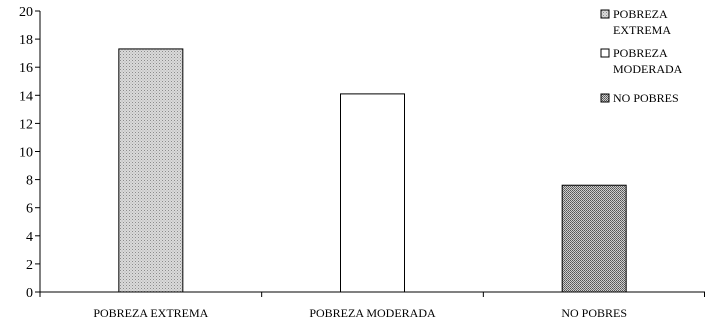 This screenshot has width=705, height=323. I want to click on x-category-label: POBREZA EXTREMA, so click(150, 313).